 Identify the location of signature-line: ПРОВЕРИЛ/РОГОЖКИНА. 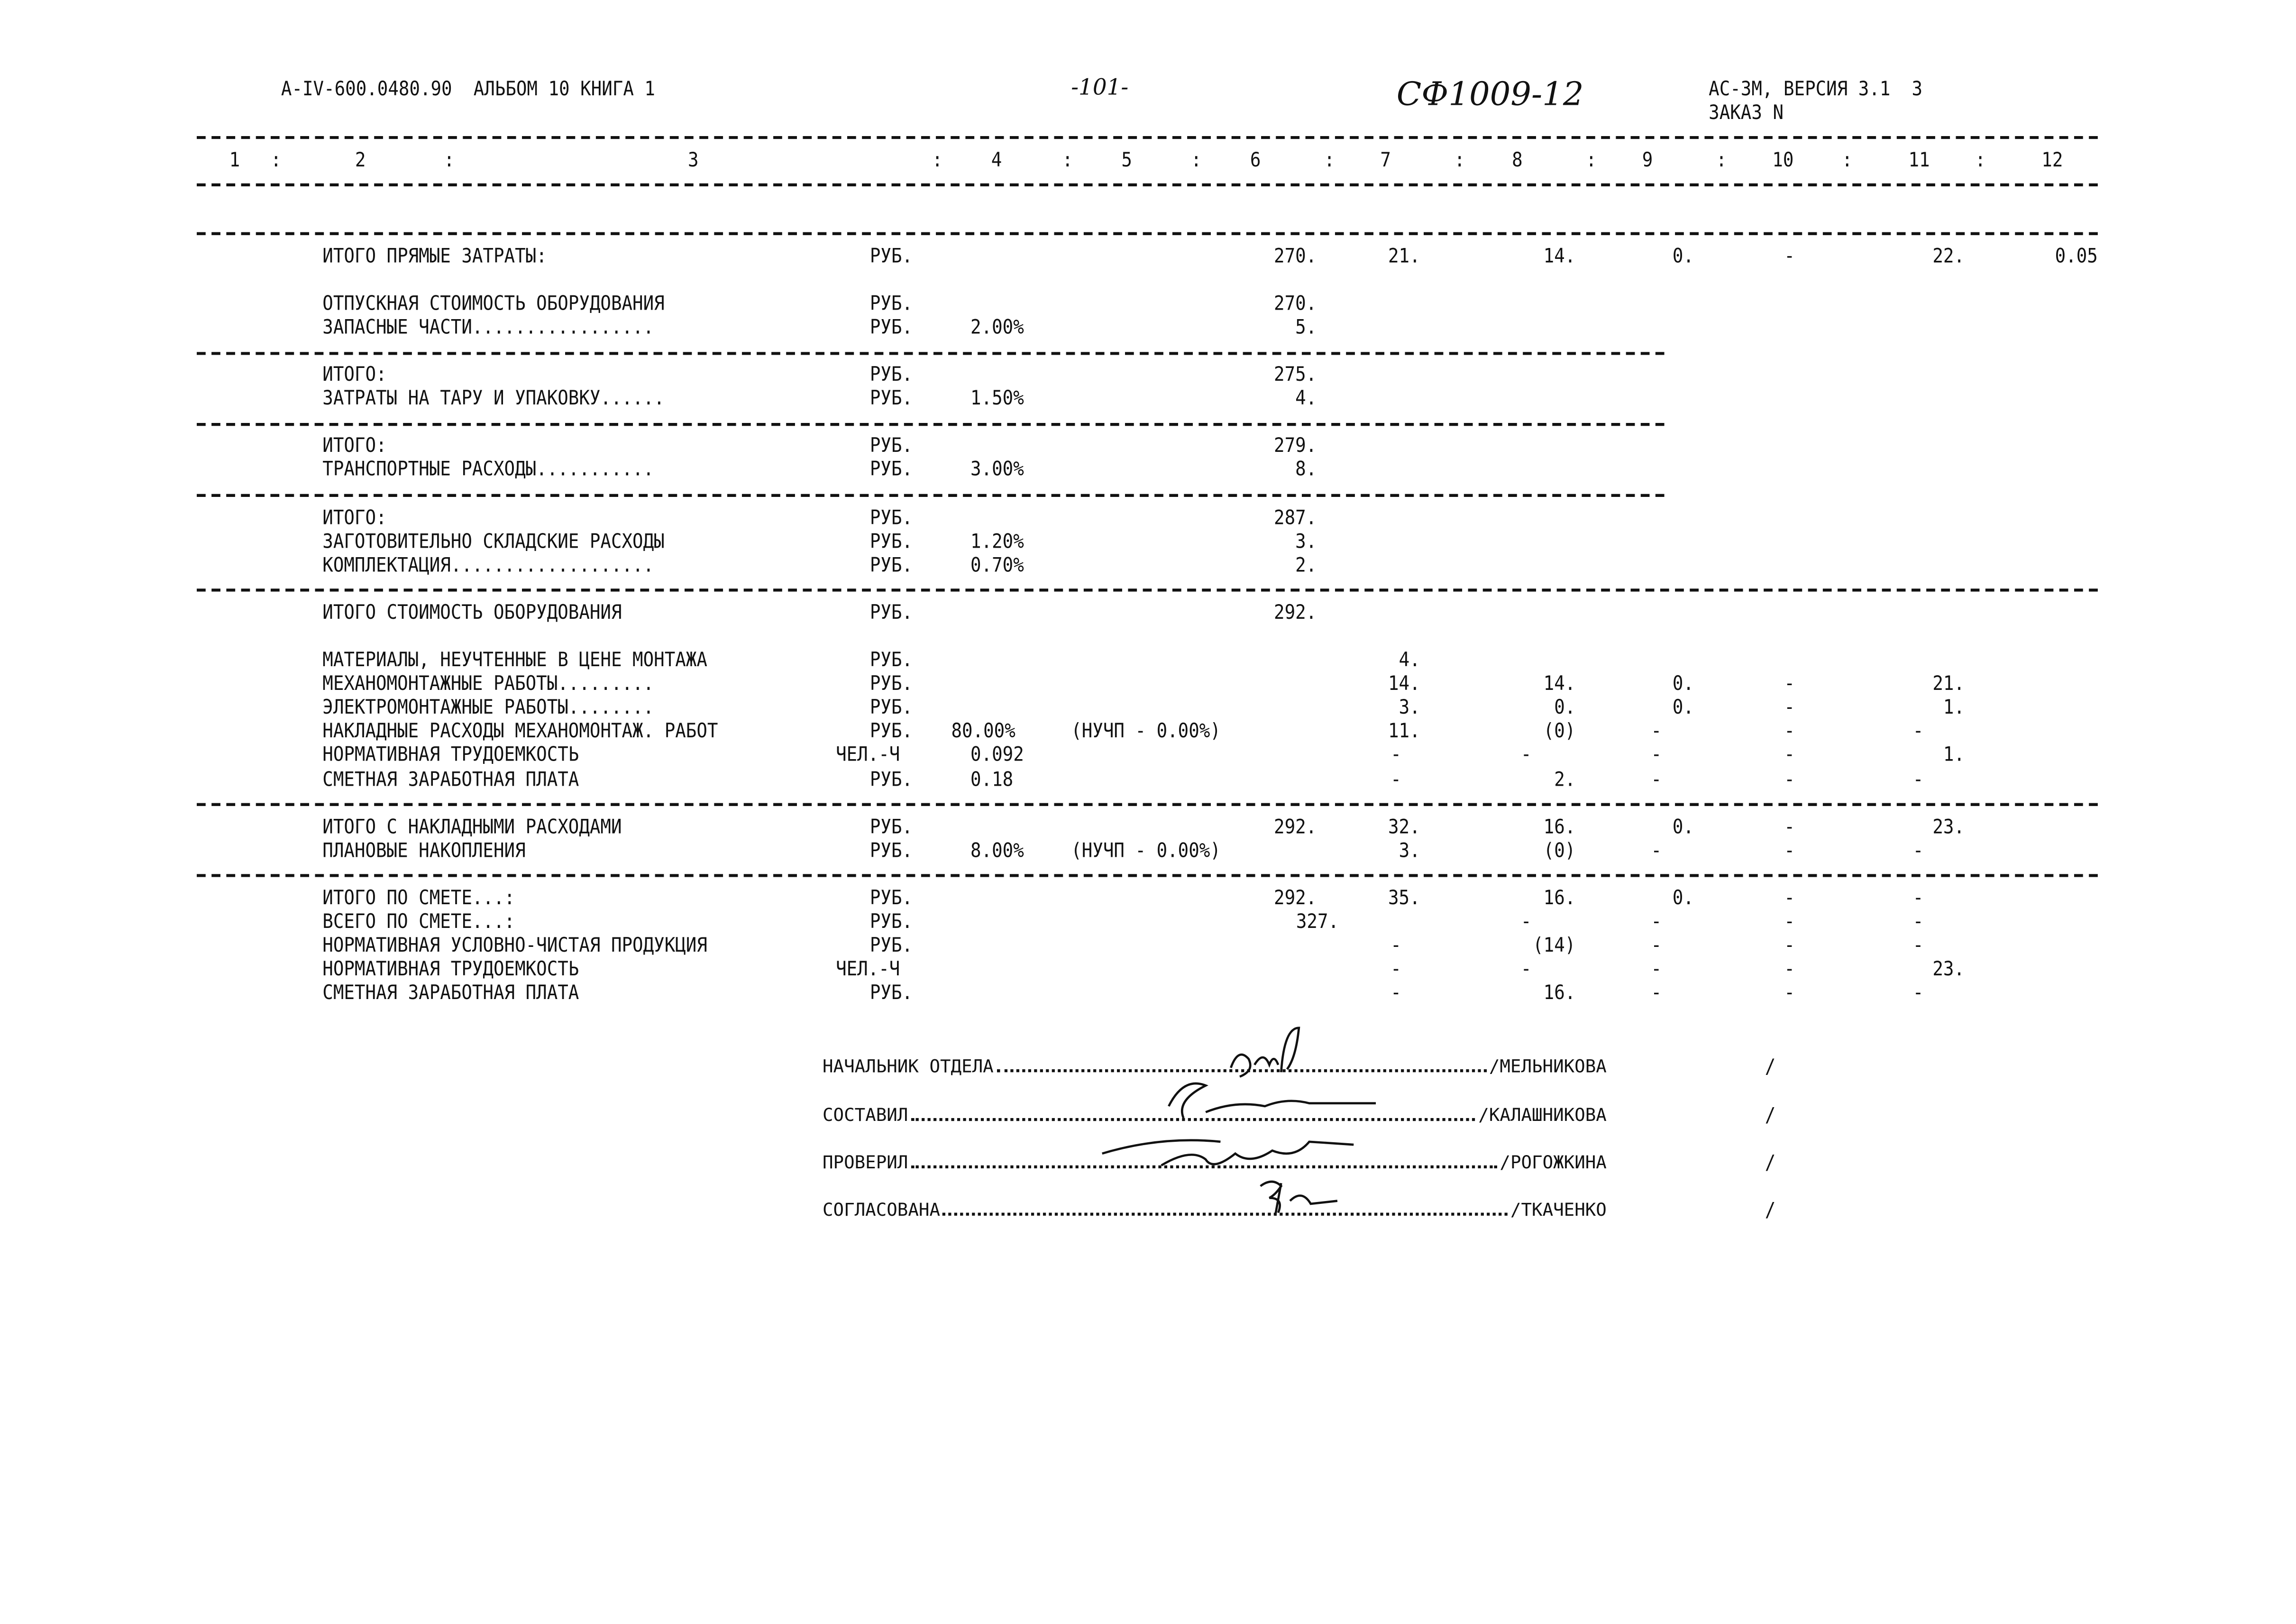
(1215, 1162).